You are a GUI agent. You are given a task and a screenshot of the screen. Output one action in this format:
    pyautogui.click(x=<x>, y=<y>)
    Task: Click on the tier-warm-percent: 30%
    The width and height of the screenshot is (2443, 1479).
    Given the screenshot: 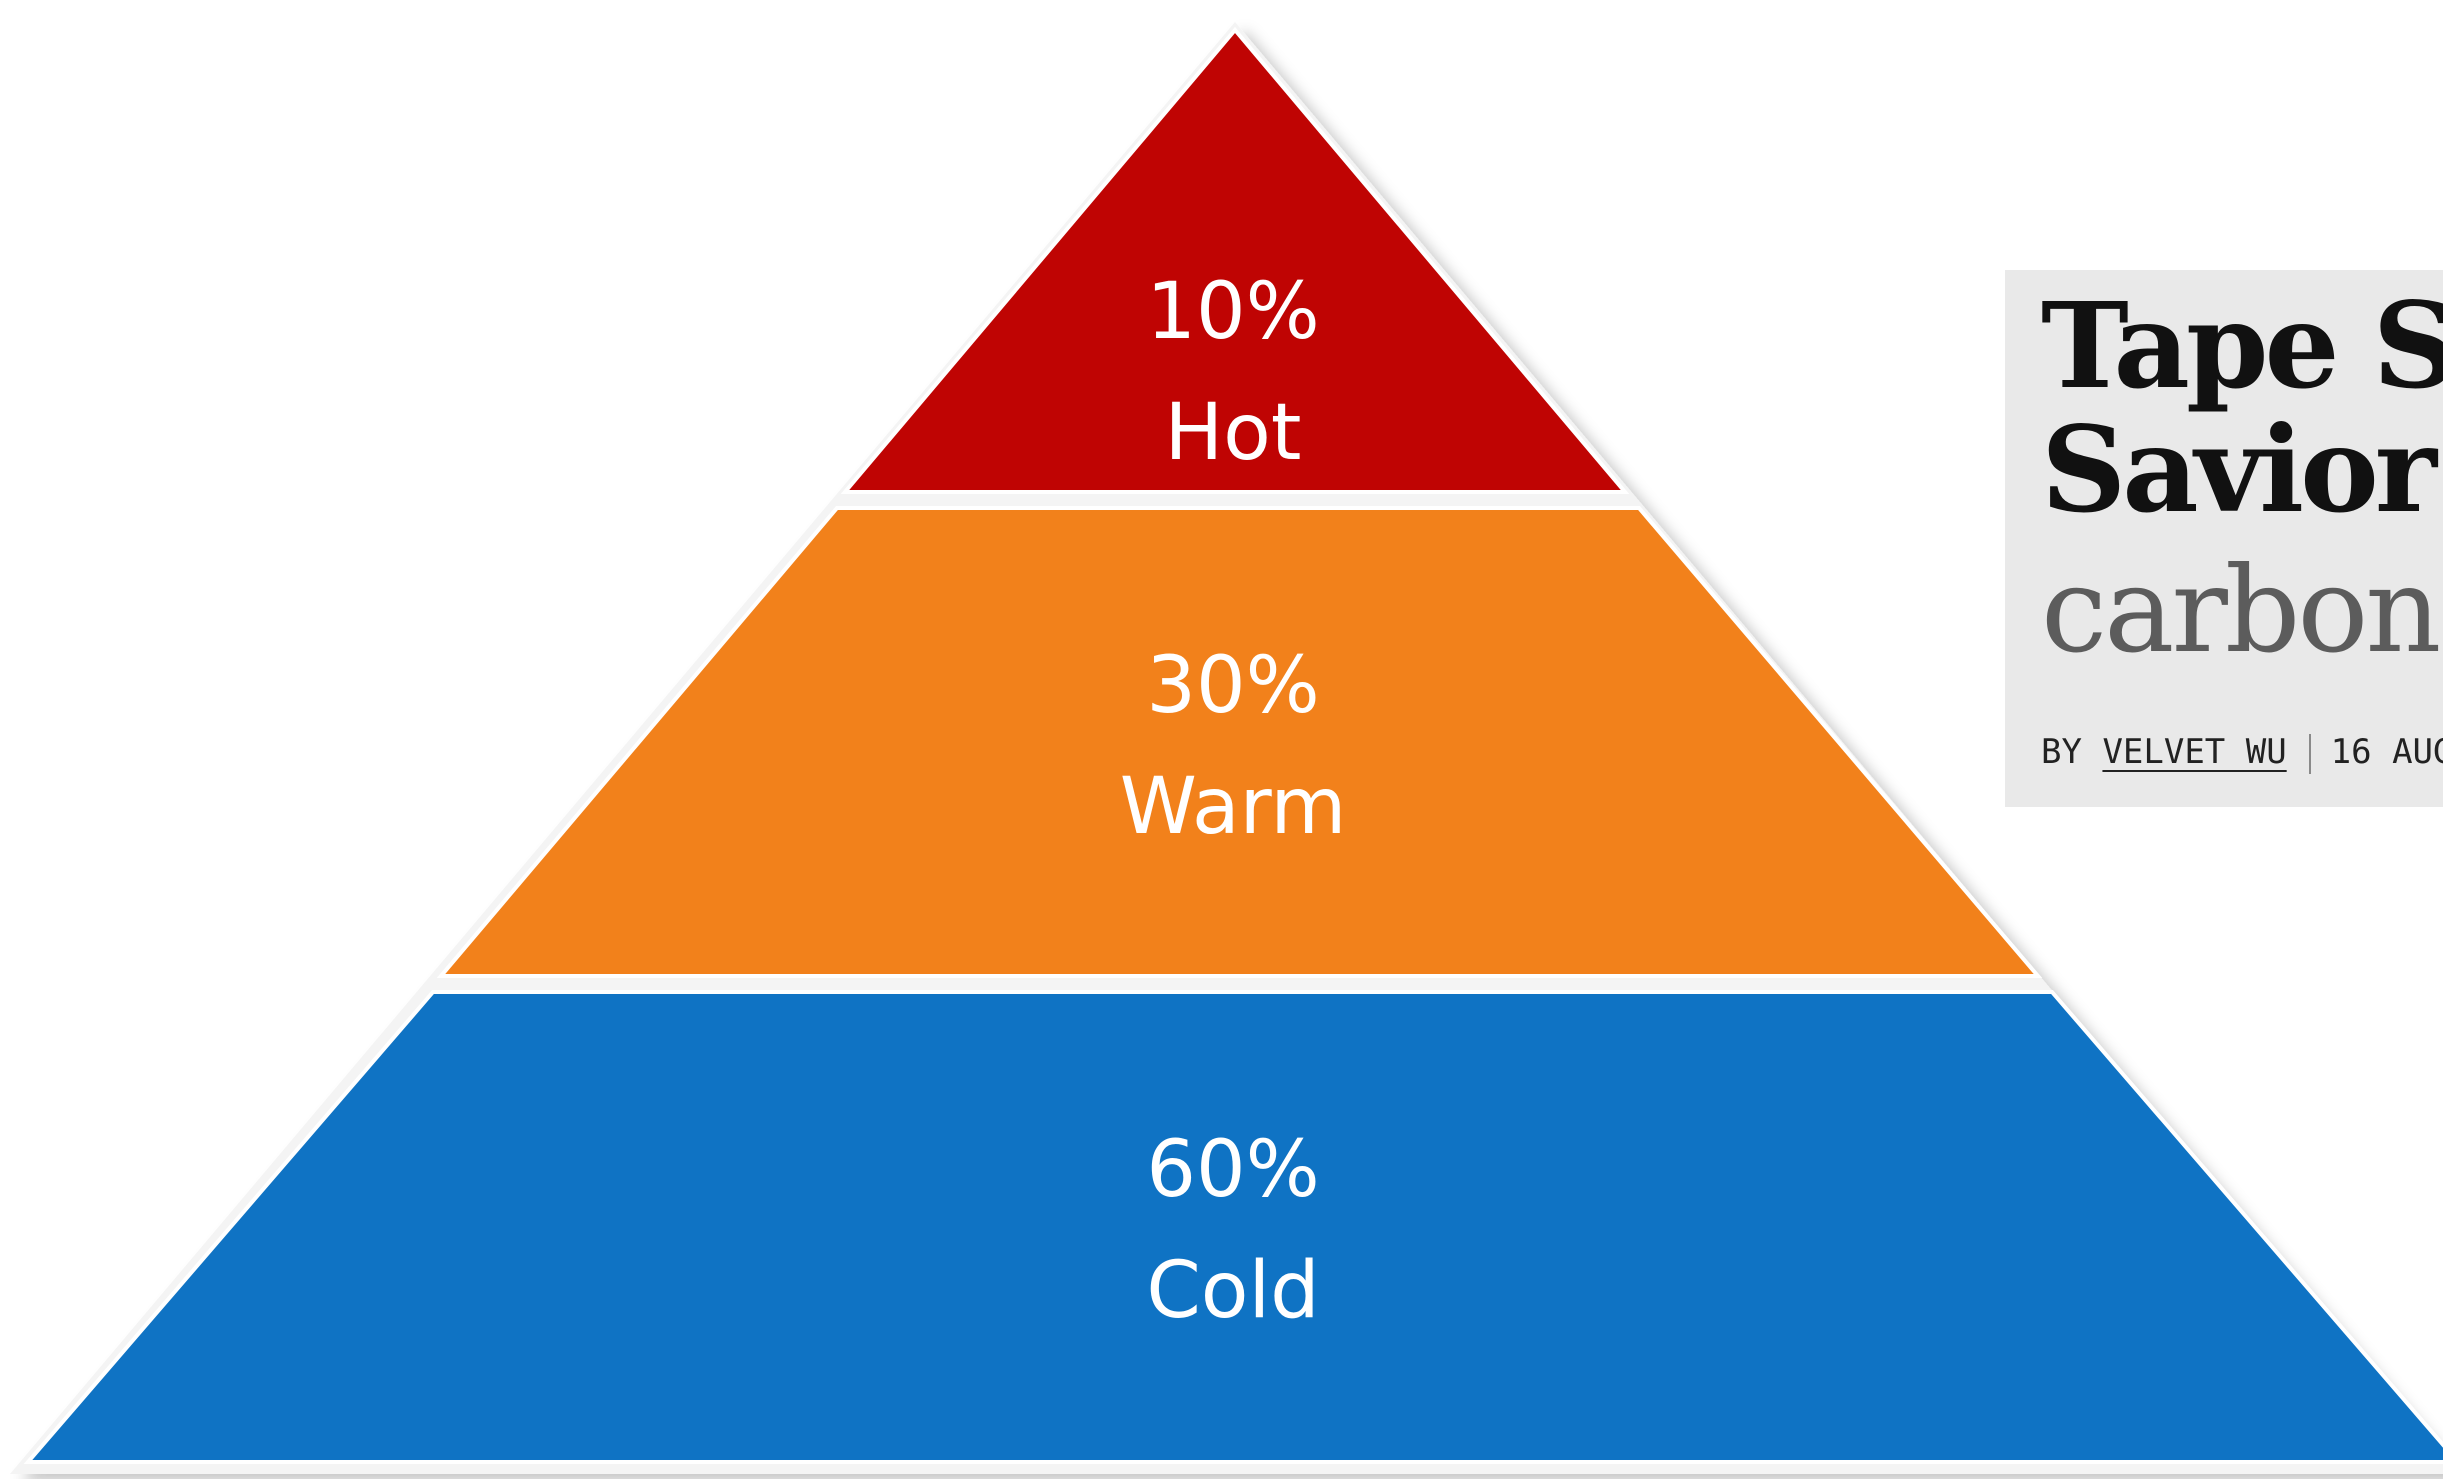 What is the action you would take?
    pyautogui.click(x=1232, y=686)
    